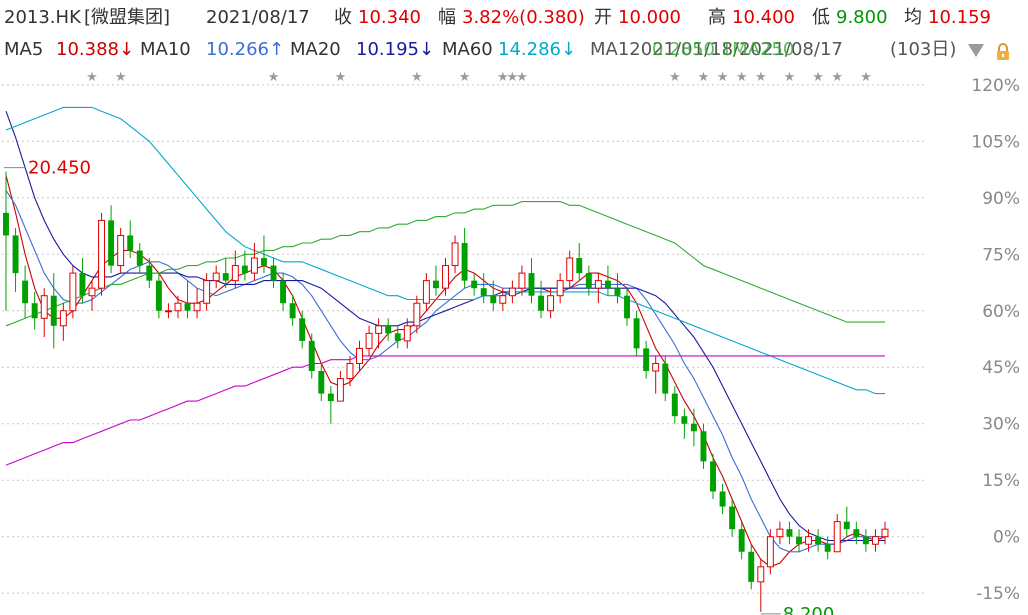 Image resolution: width=1028 pixels, height=615 pixels. I want to click on triangle-down-icon, so click(976, 50).